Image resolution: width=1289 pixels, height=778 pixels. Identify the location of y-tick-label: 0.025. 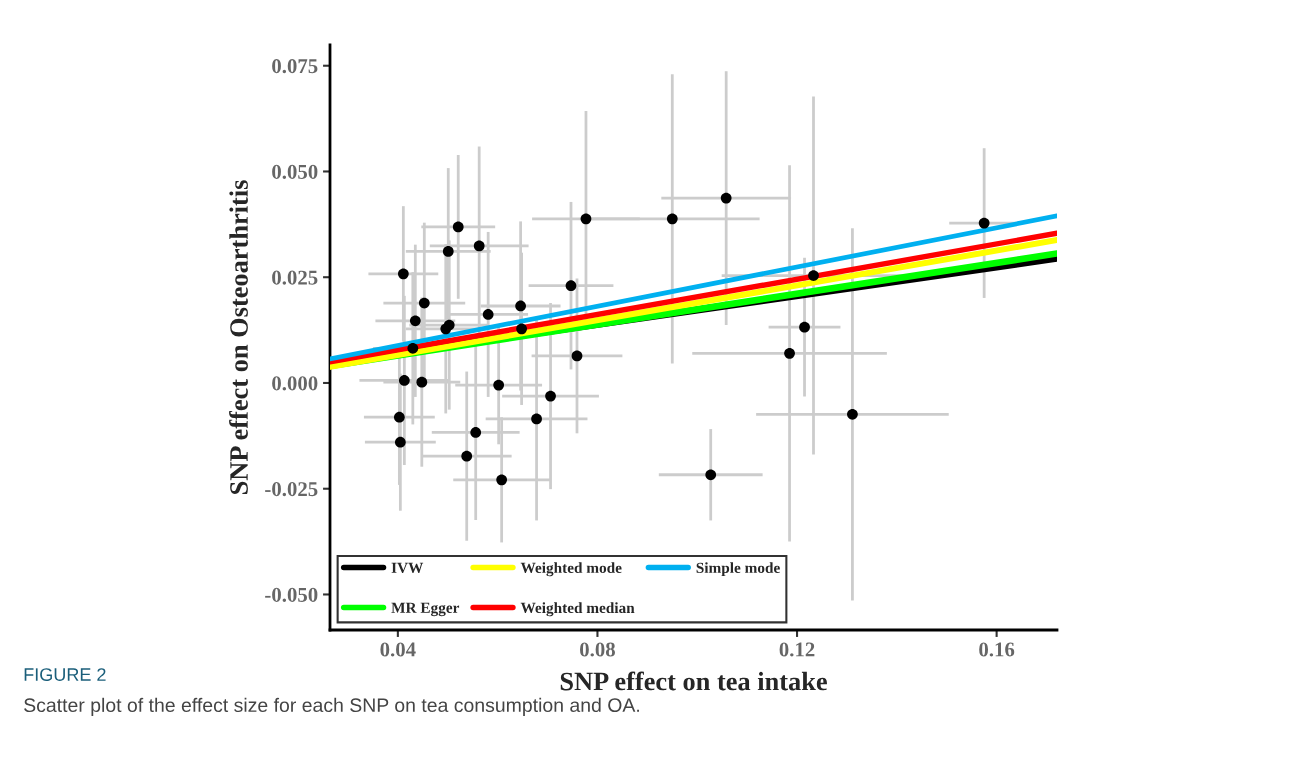
(295, 277).